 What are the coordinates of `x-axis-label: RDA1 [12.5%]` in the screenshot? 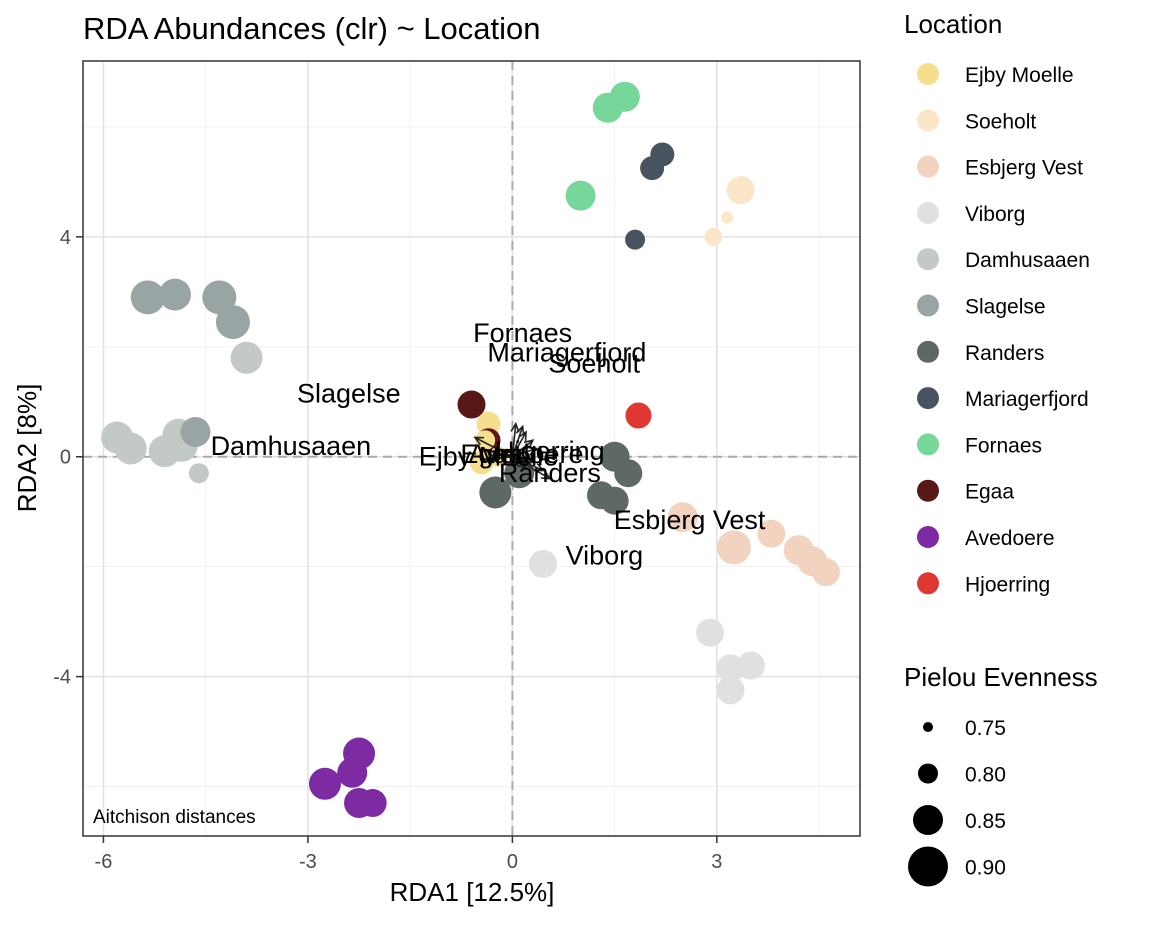 It's located at (472, 892).